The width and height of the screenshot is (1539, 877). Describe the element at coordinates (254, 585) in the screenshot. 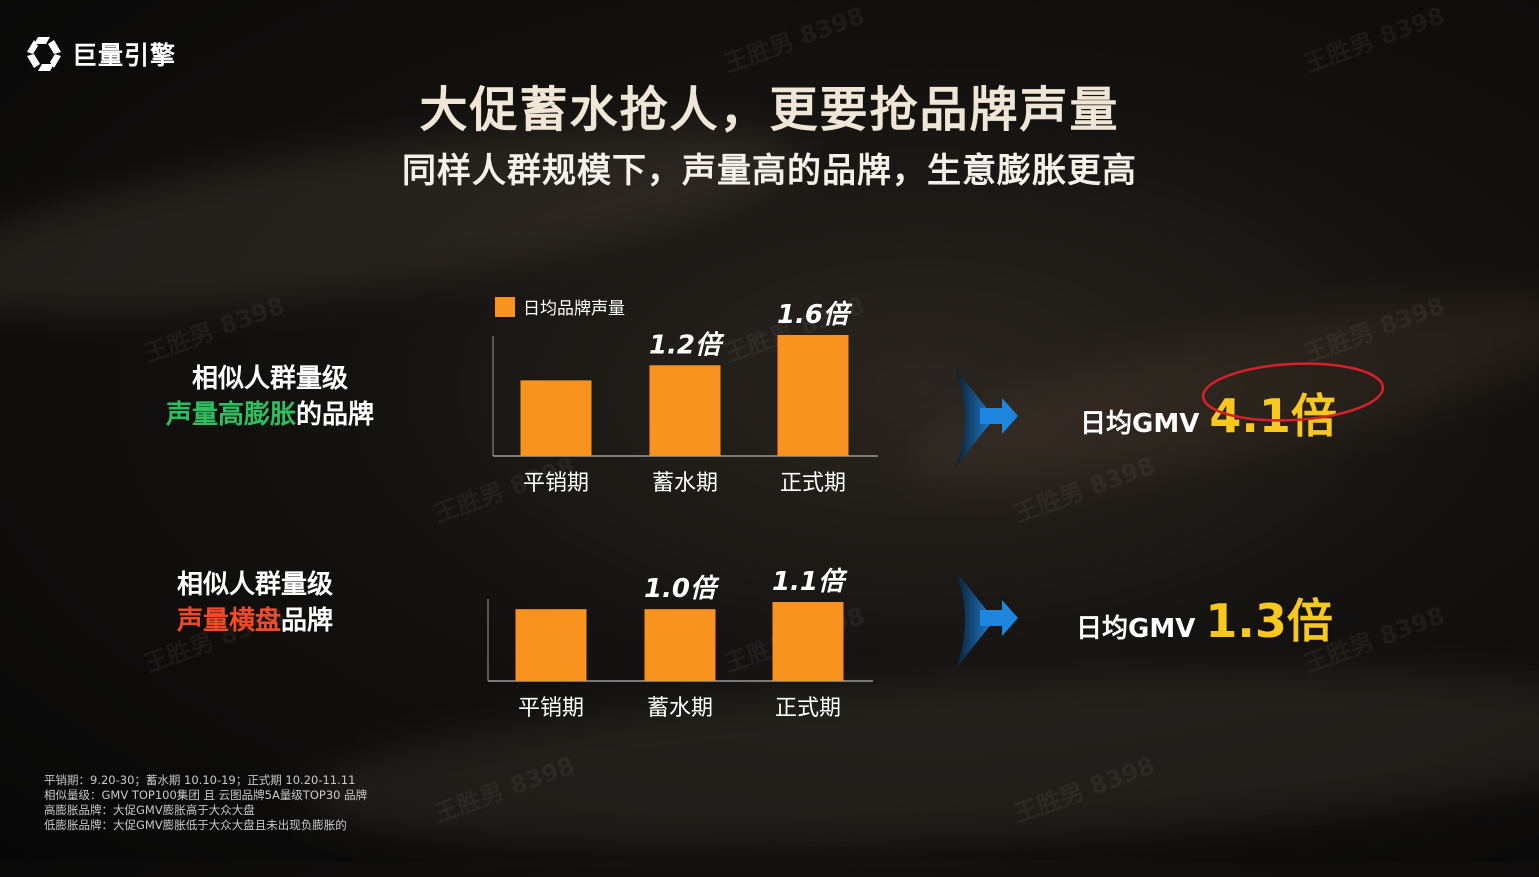

I see `group2-line1: 相似人群量级` at that location.